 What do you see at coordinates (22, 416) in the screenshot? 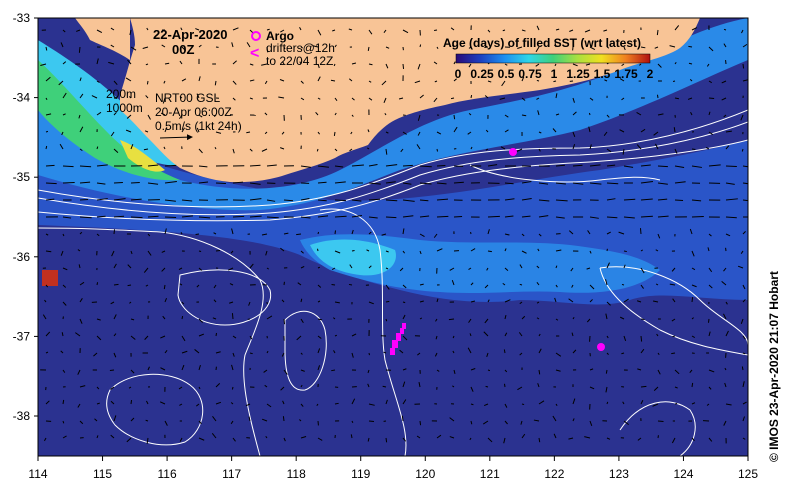
I see `lat-tick-label: -38` at bounding box center [22, 416].